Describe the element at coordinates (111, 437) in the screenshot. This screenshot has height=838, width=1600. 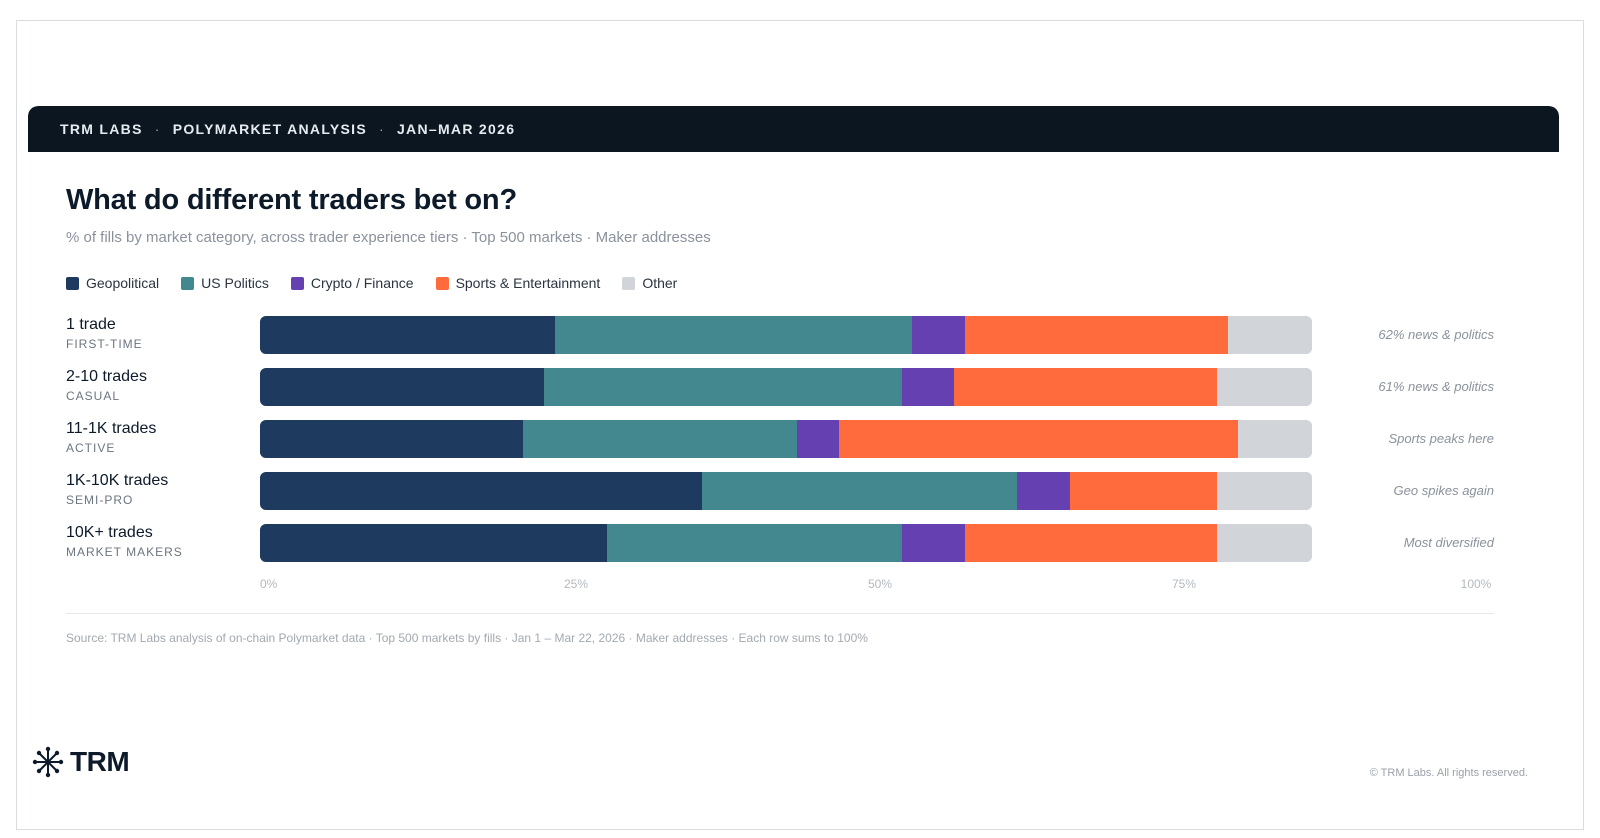
I see `row-label: 11-1K trades ACTIVE` at that location.